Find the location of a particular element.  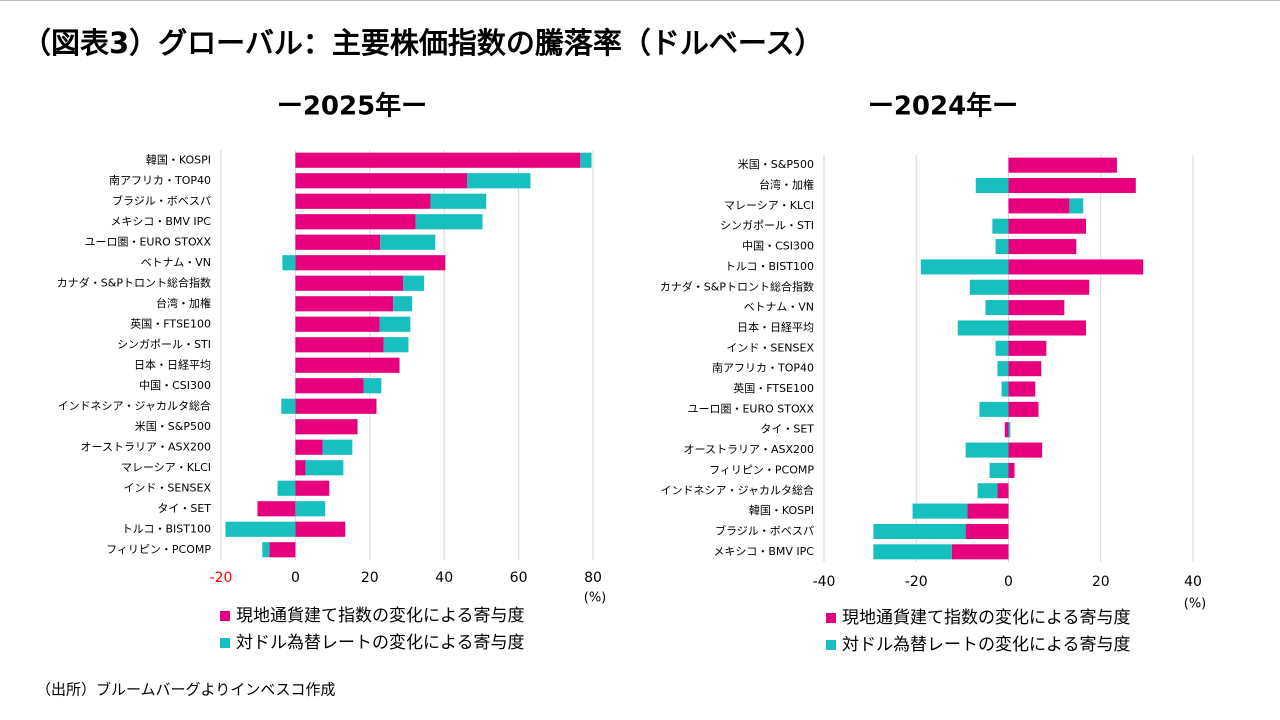

category-label: オーストラリア・ASX200 is located at coordinates (146, 446).